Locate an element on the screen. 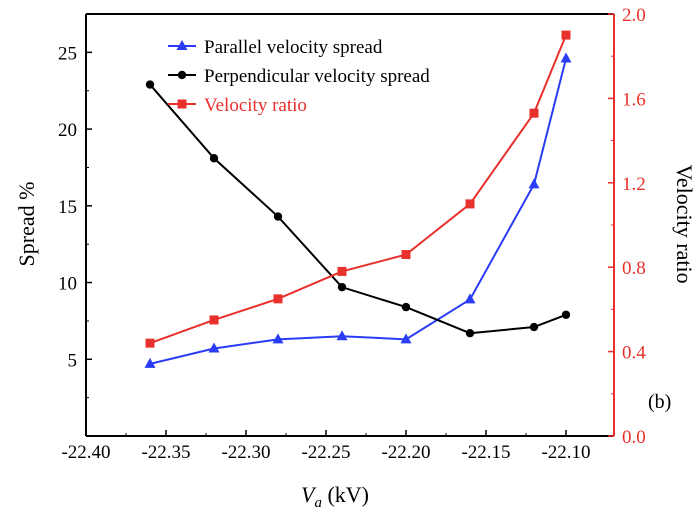 This screenshot has width=699, height=514. x-tick-label: -22.35 is located at coordinates (165, 452).